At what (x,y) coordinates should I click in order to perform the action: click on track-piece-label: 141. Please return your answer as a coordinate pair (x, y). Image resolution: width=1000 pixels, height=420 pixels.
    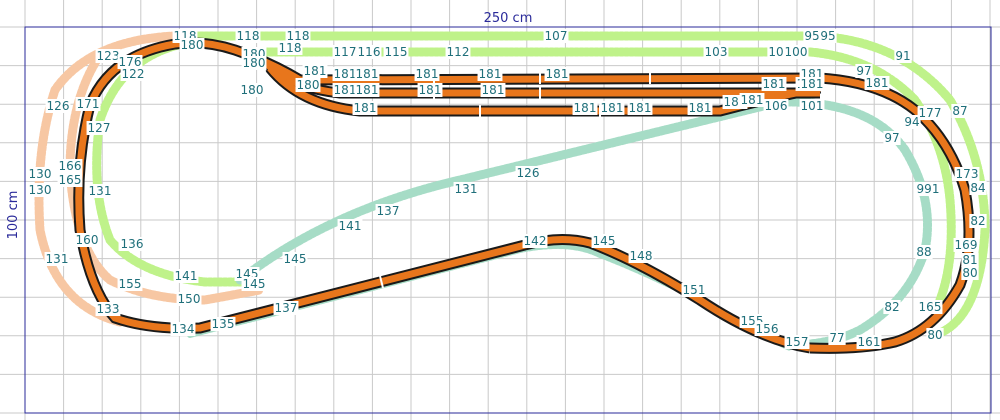
    Looking at the image, I should click on (186, 276).